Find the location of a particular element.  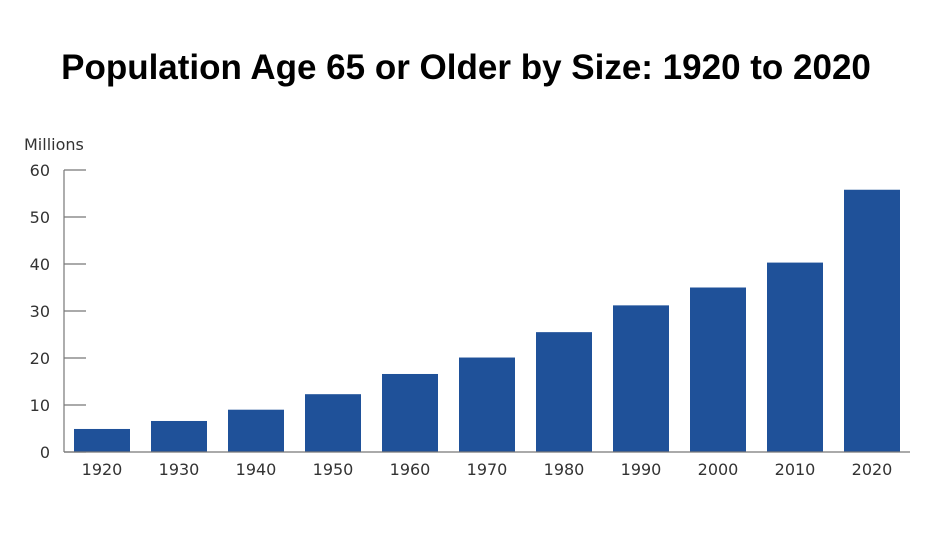

bar-1940 is located at coordinates (256, 430).